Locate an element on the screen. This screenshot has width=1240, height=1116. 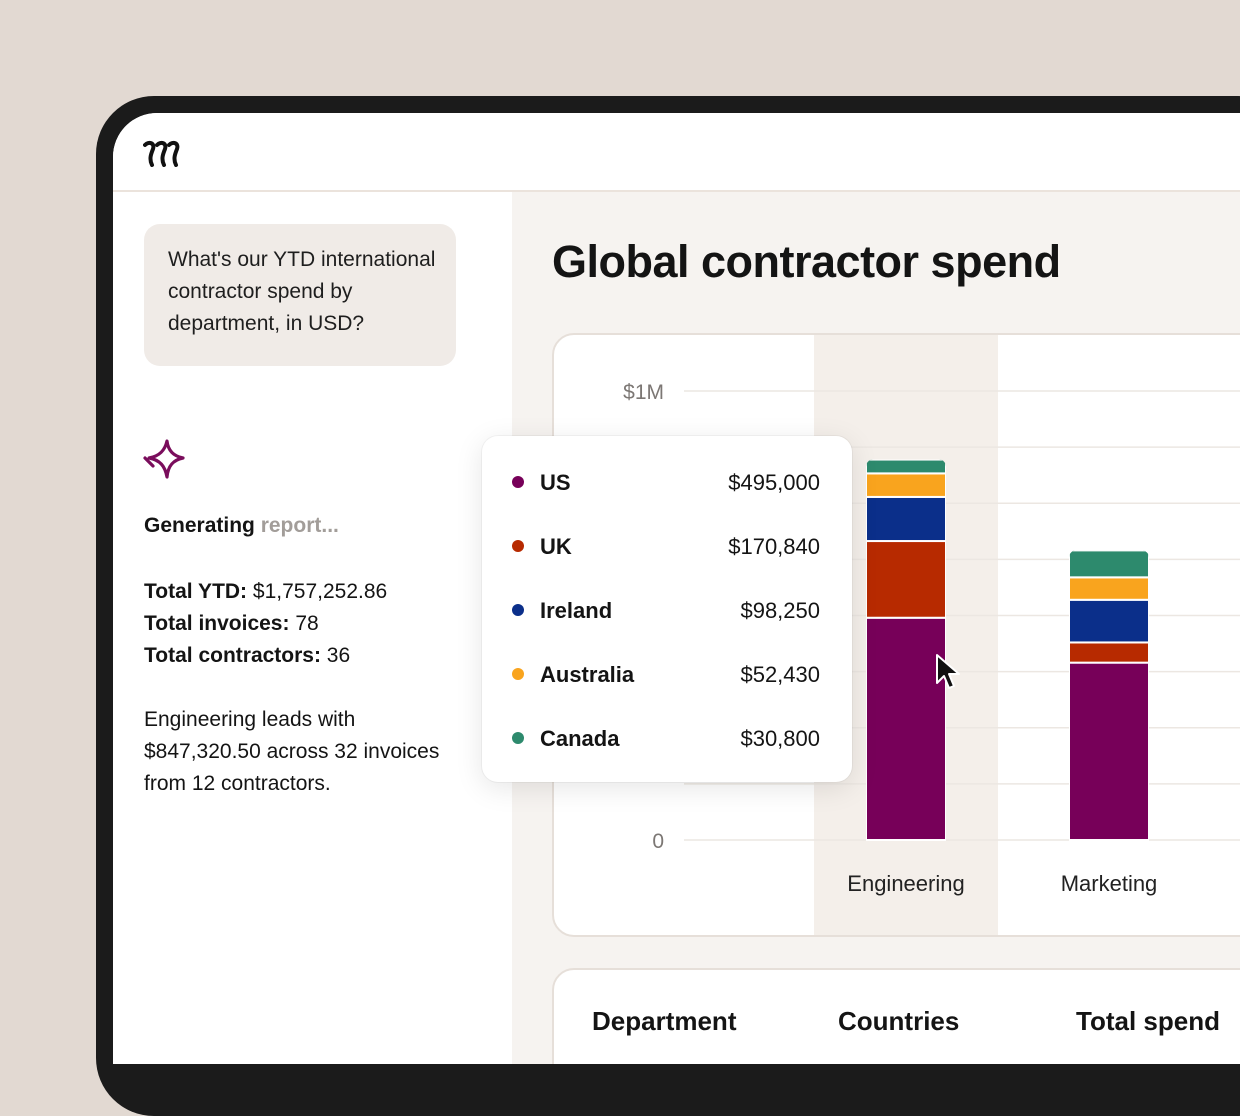
tooltip-country: US is located at coordinates (555, 482).